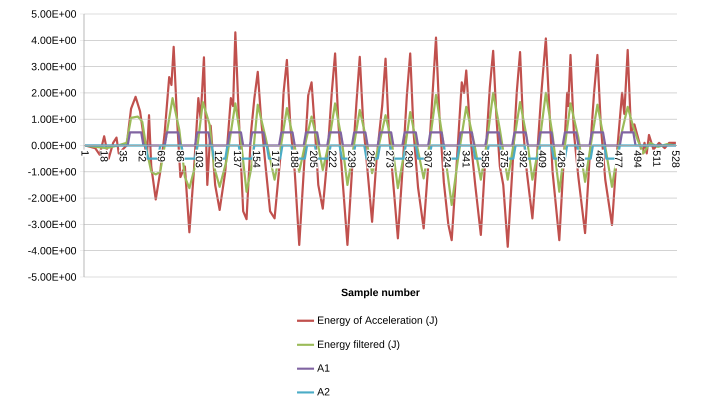 The height and width of the screenshot is (413, 704). I want to click on legend-label: Energy of Acceleration (J), so click(378, 321).